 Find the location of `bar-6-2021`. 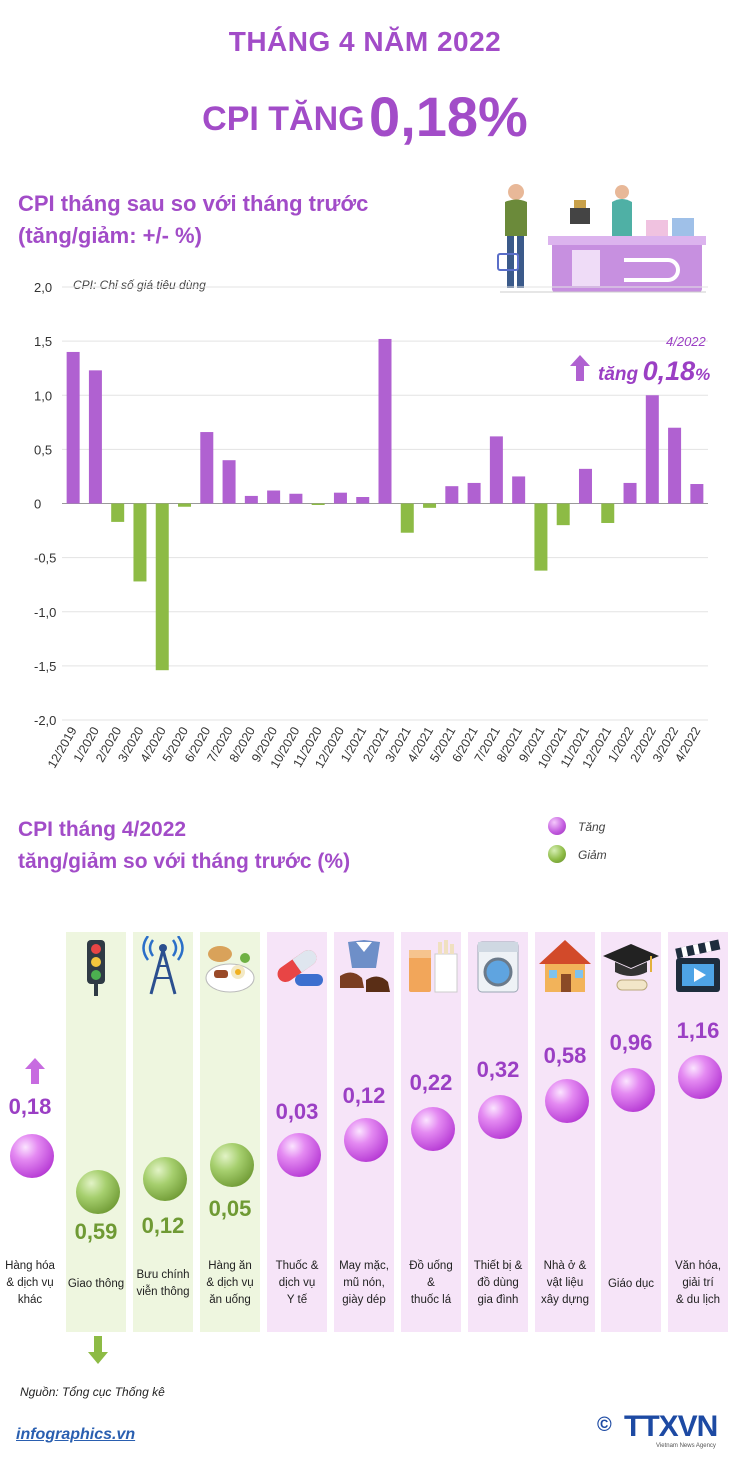

bar-6-2021 is located at coordinates (474, 493).